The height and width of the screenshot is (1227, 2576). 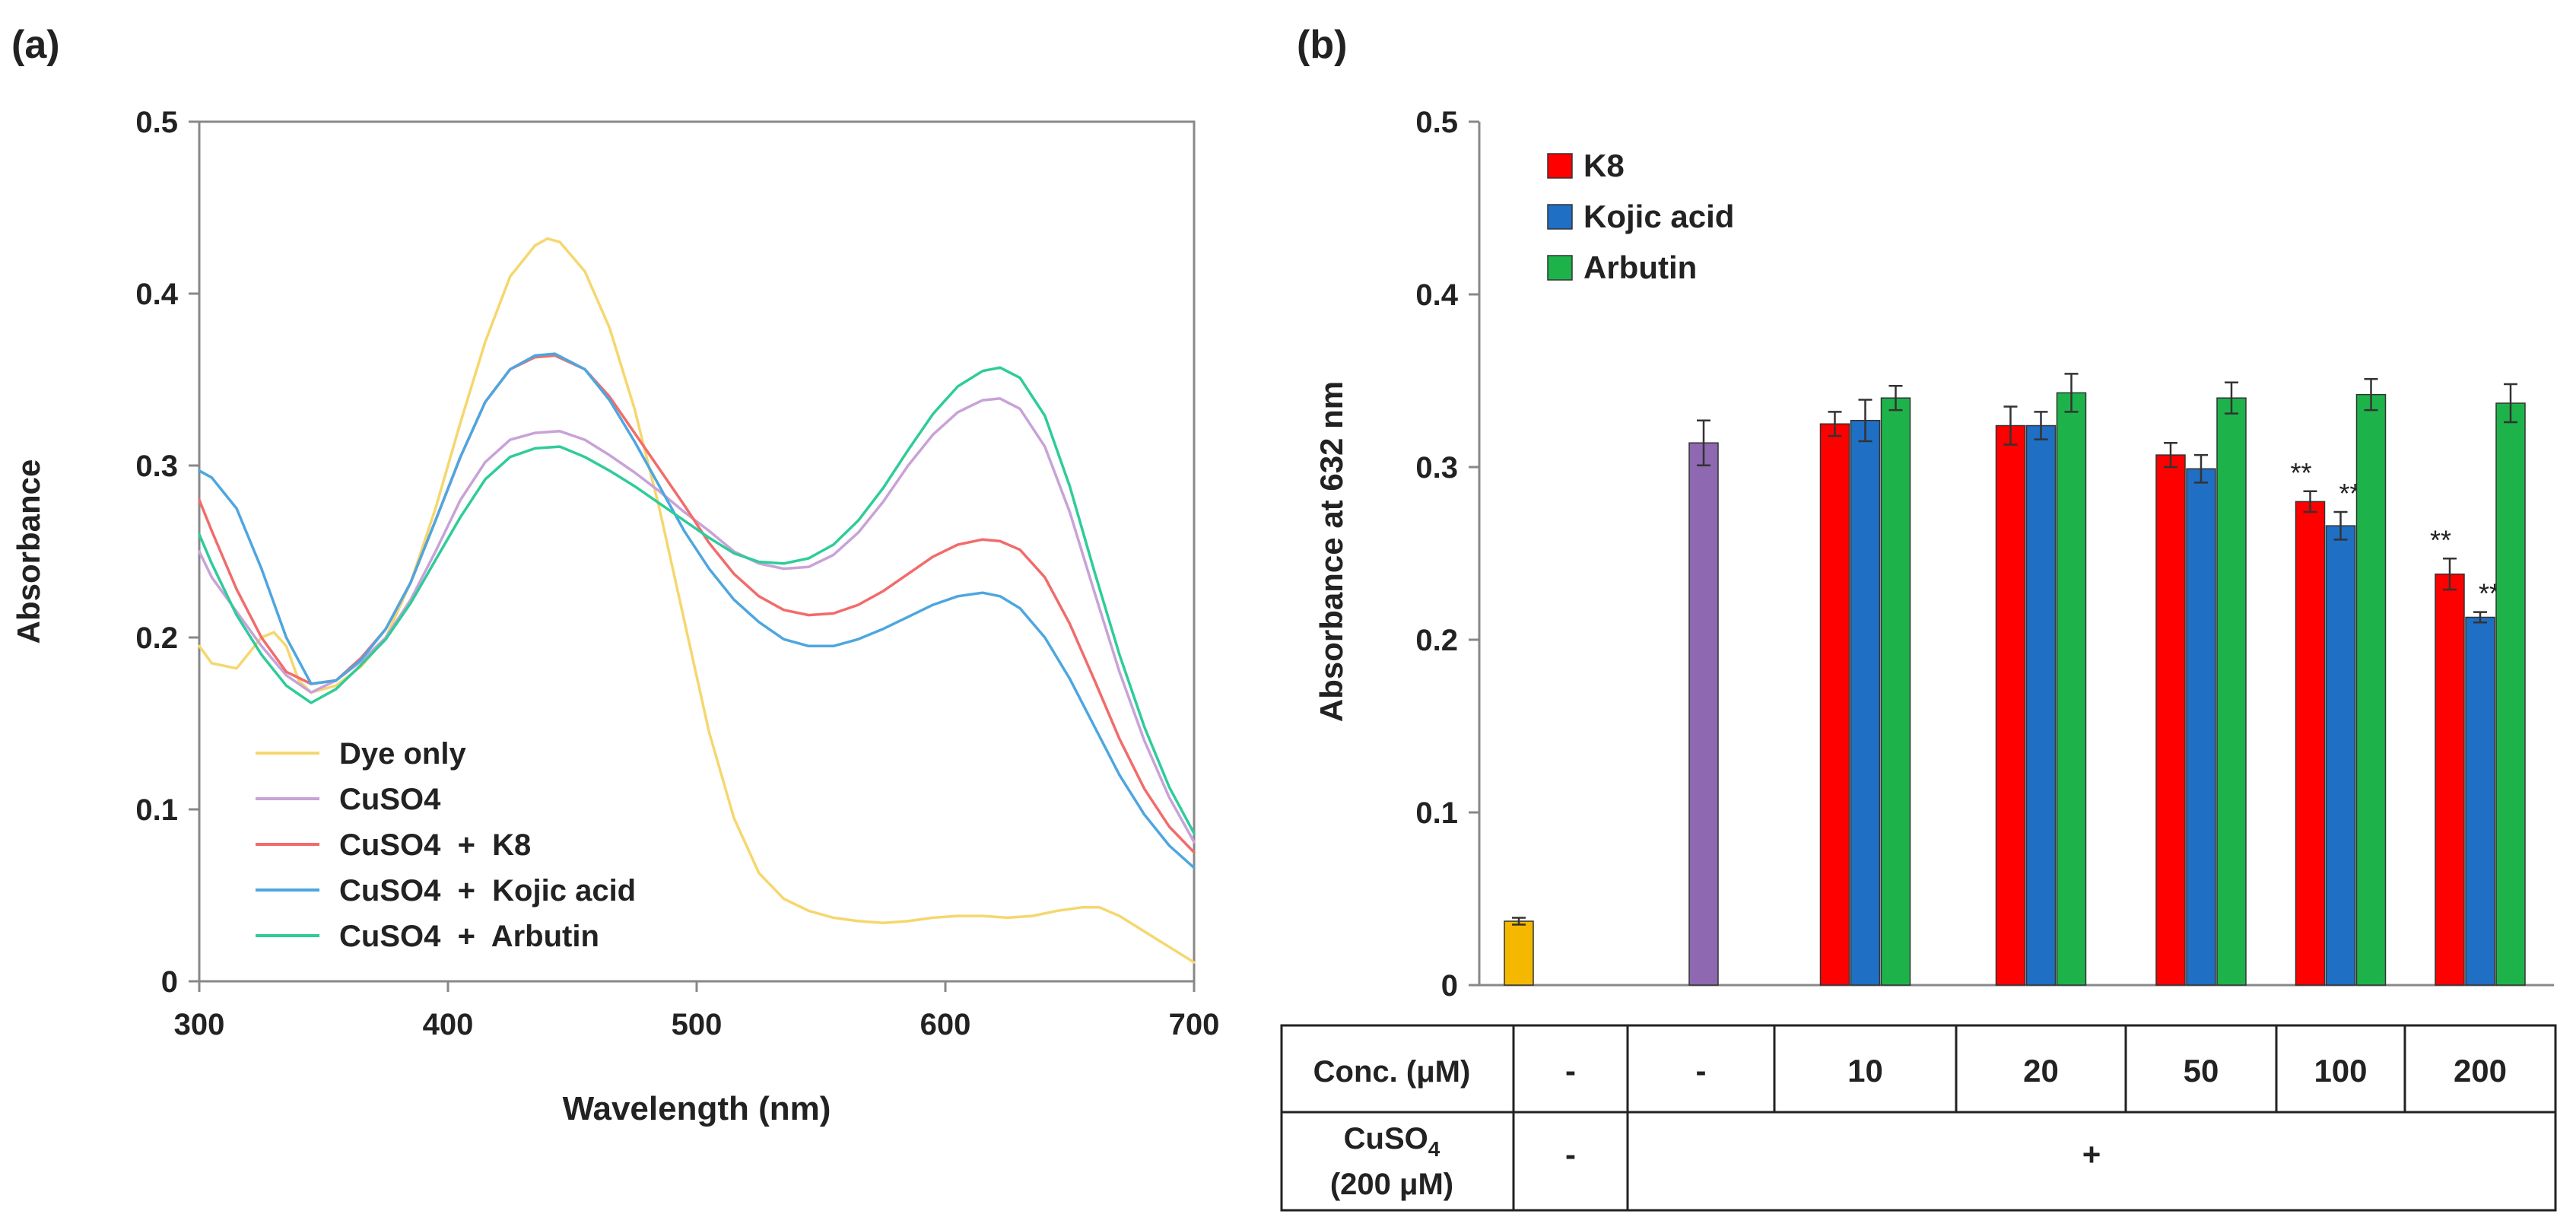 I want to click on panel-a-label: (a), so click(x=35, y=45).